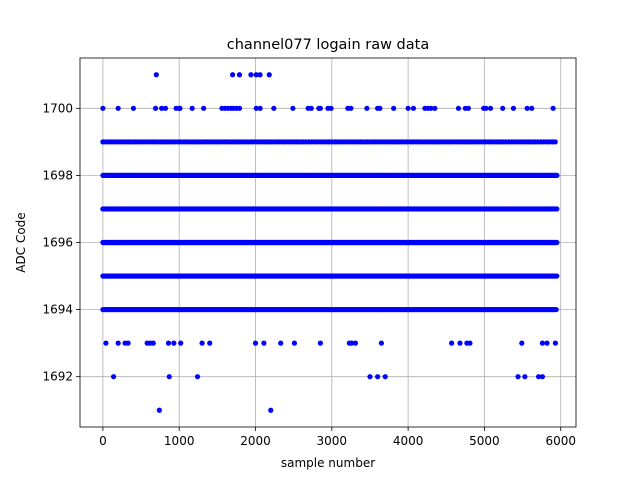 This screenshot has height=480, width=640. I want to click on x-axis-label: sample number, so click(328, 463).